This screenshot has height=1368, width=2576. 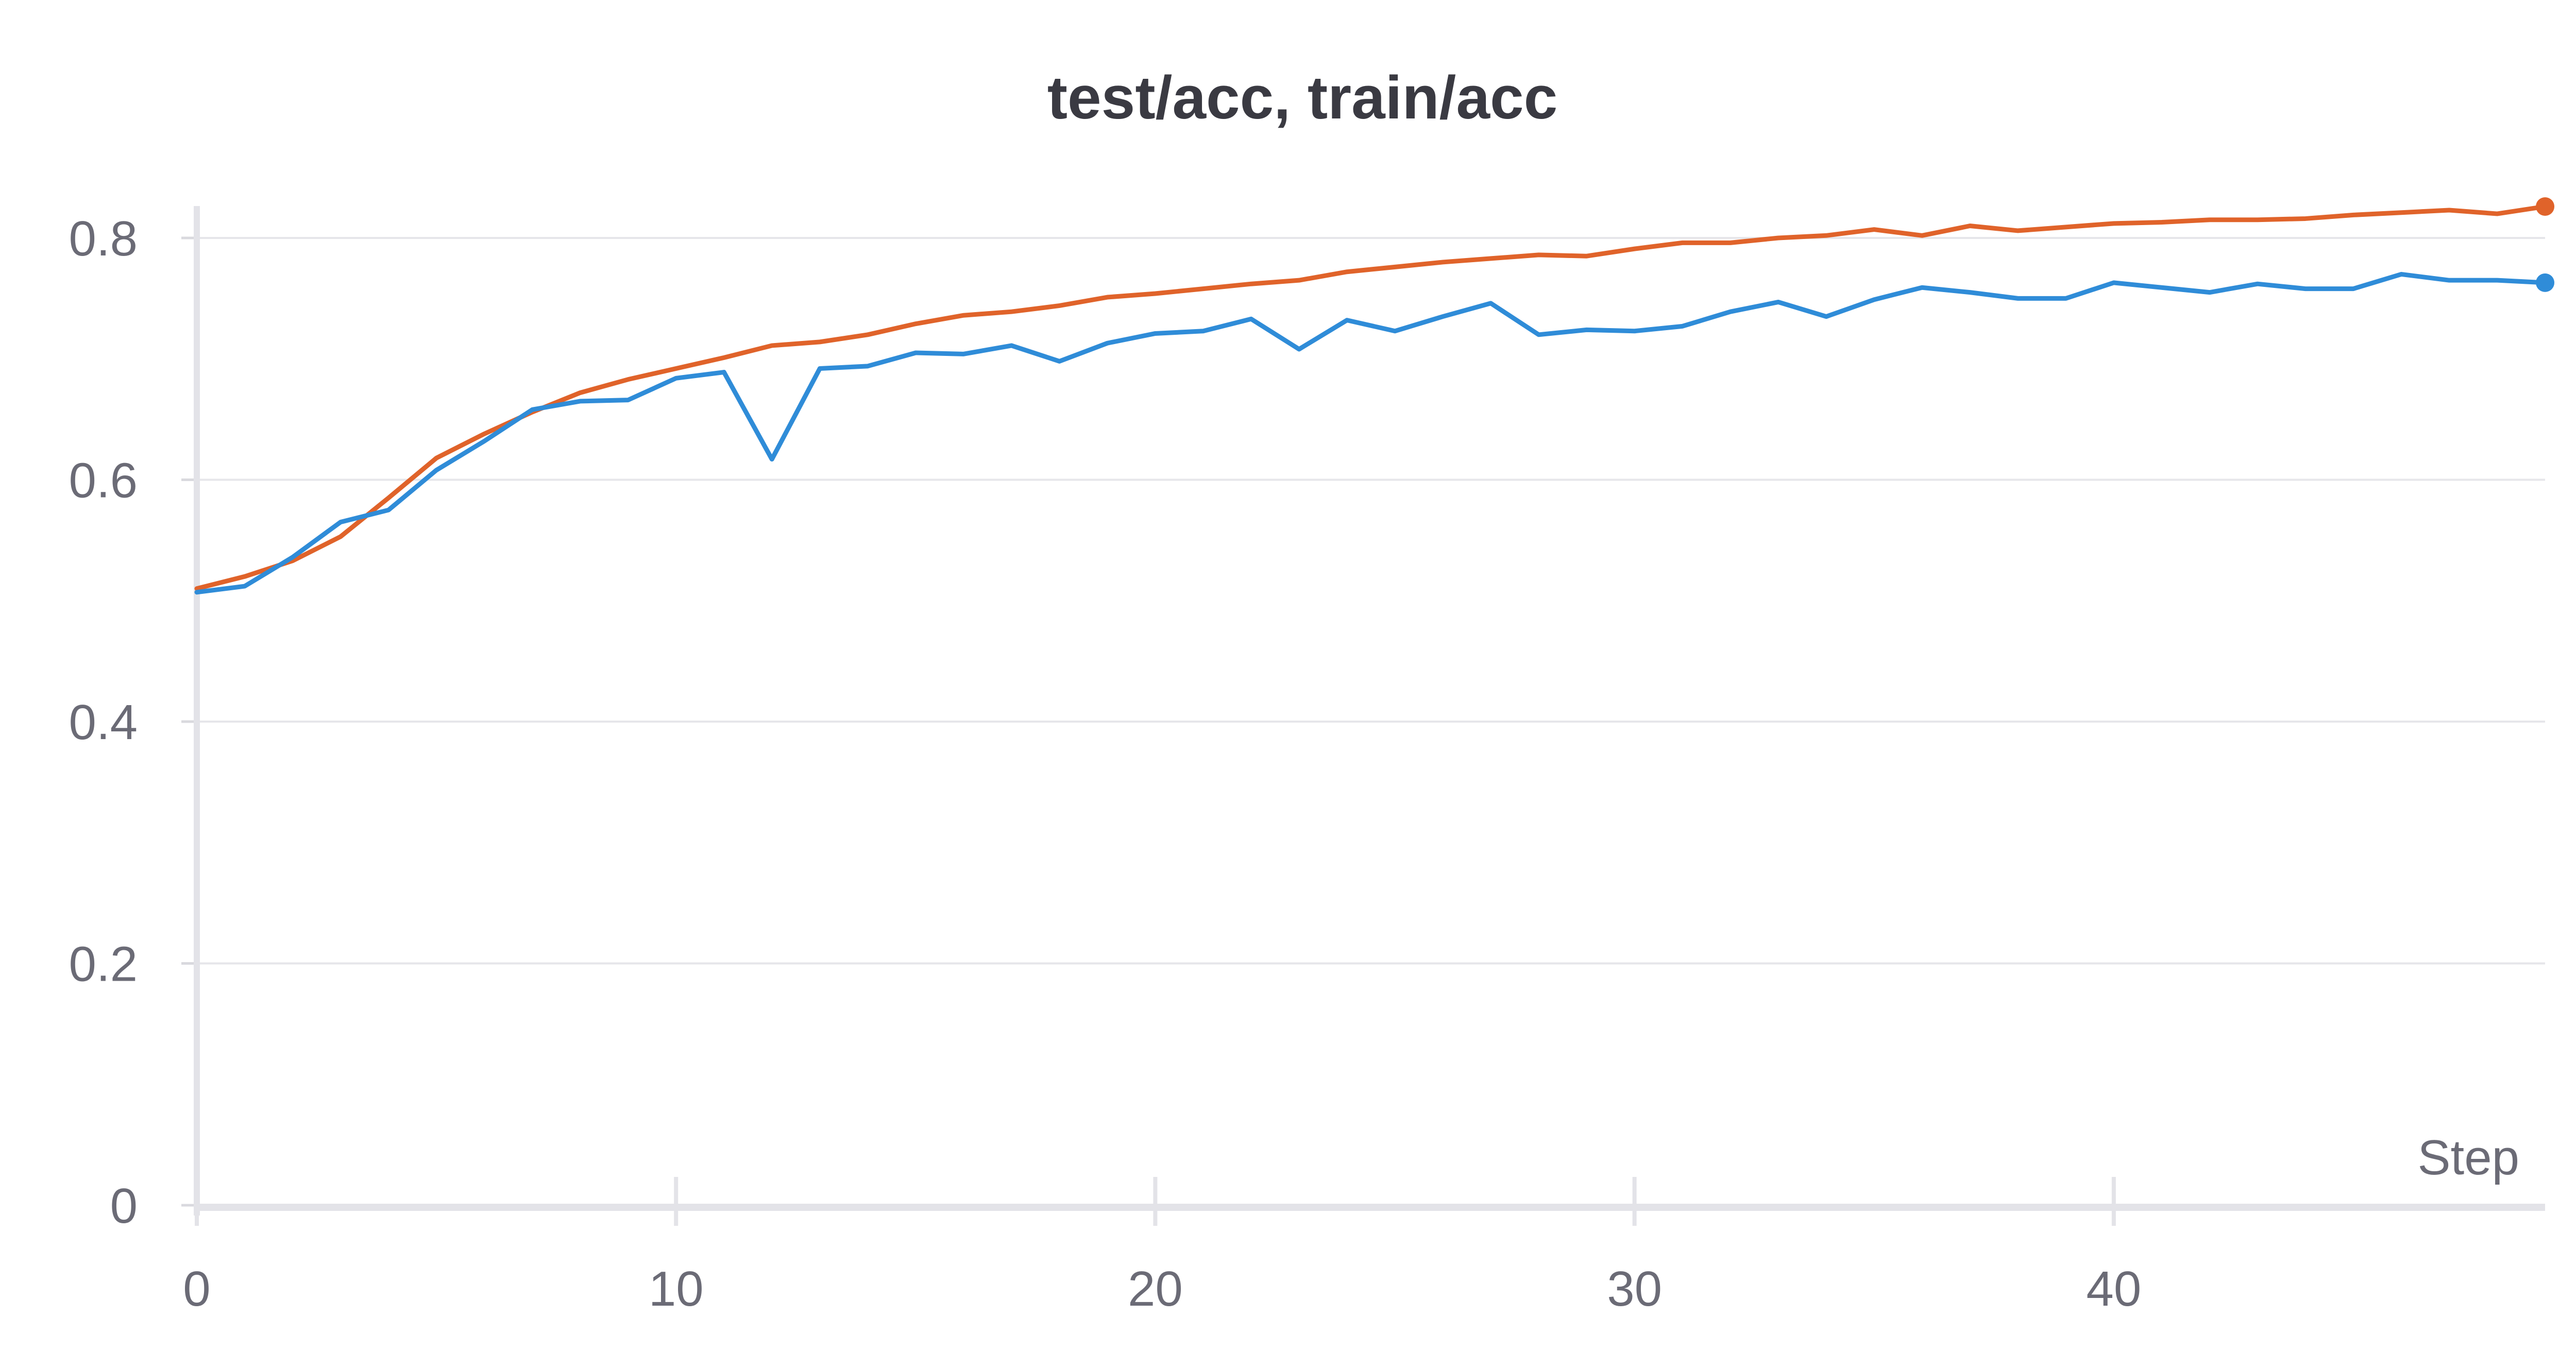 What do you see at coordinates (676, 1288) in the screenshot?
I see `x-tick-label: 10` at bounding box center [676, 1288].